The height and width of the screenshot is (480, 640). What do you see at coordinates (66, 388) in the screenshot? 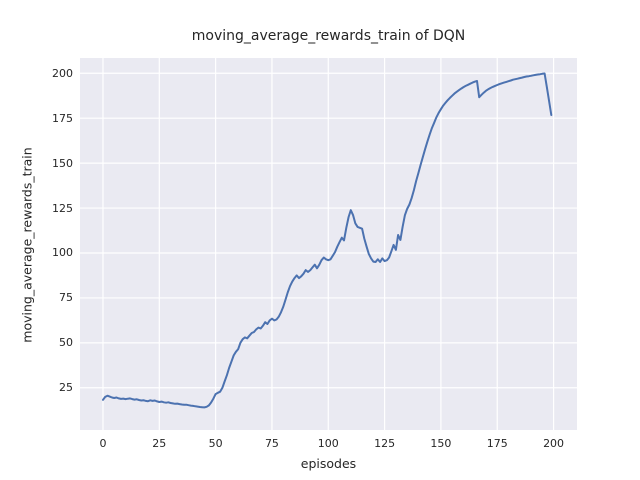
I see `y-tick-label: 25` at bounding box center [66, 388].